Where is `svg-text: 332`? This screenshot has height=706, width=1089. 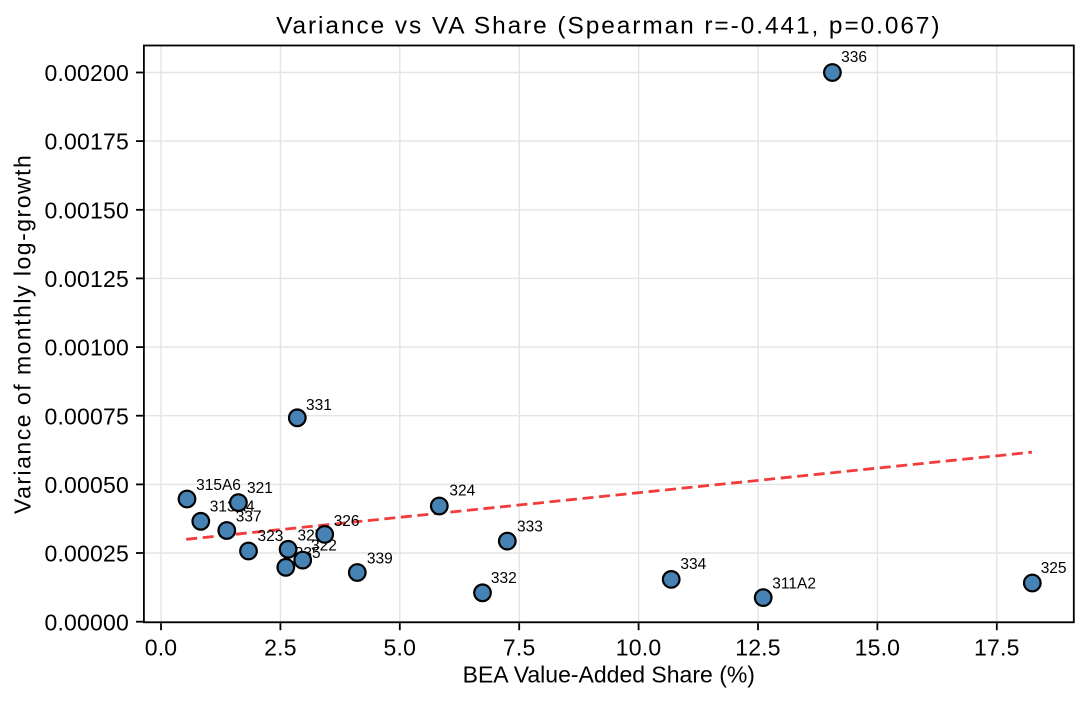
svg-text: 332 is located at coordinates (504, 578).